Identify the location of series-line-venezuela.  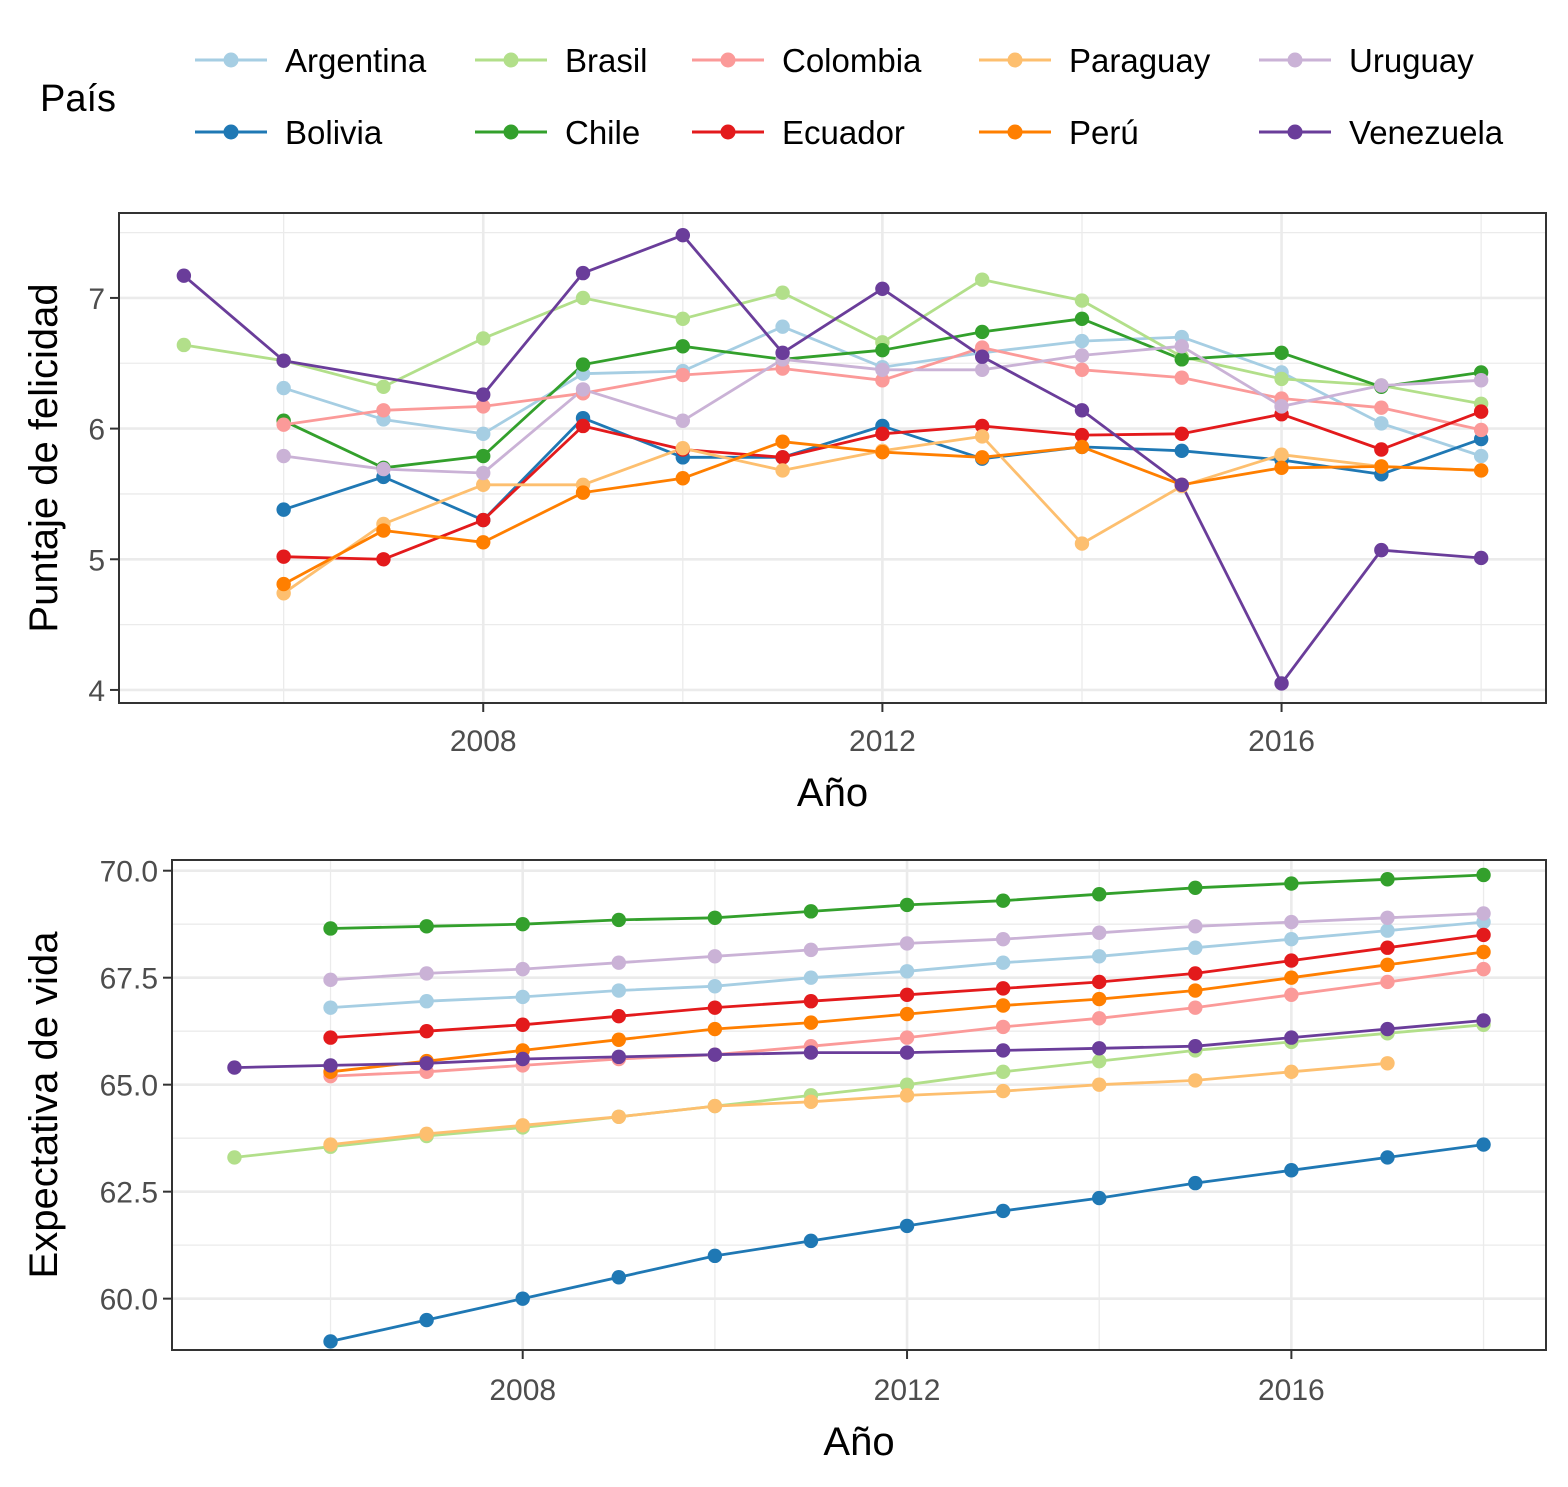
(859, 1044).